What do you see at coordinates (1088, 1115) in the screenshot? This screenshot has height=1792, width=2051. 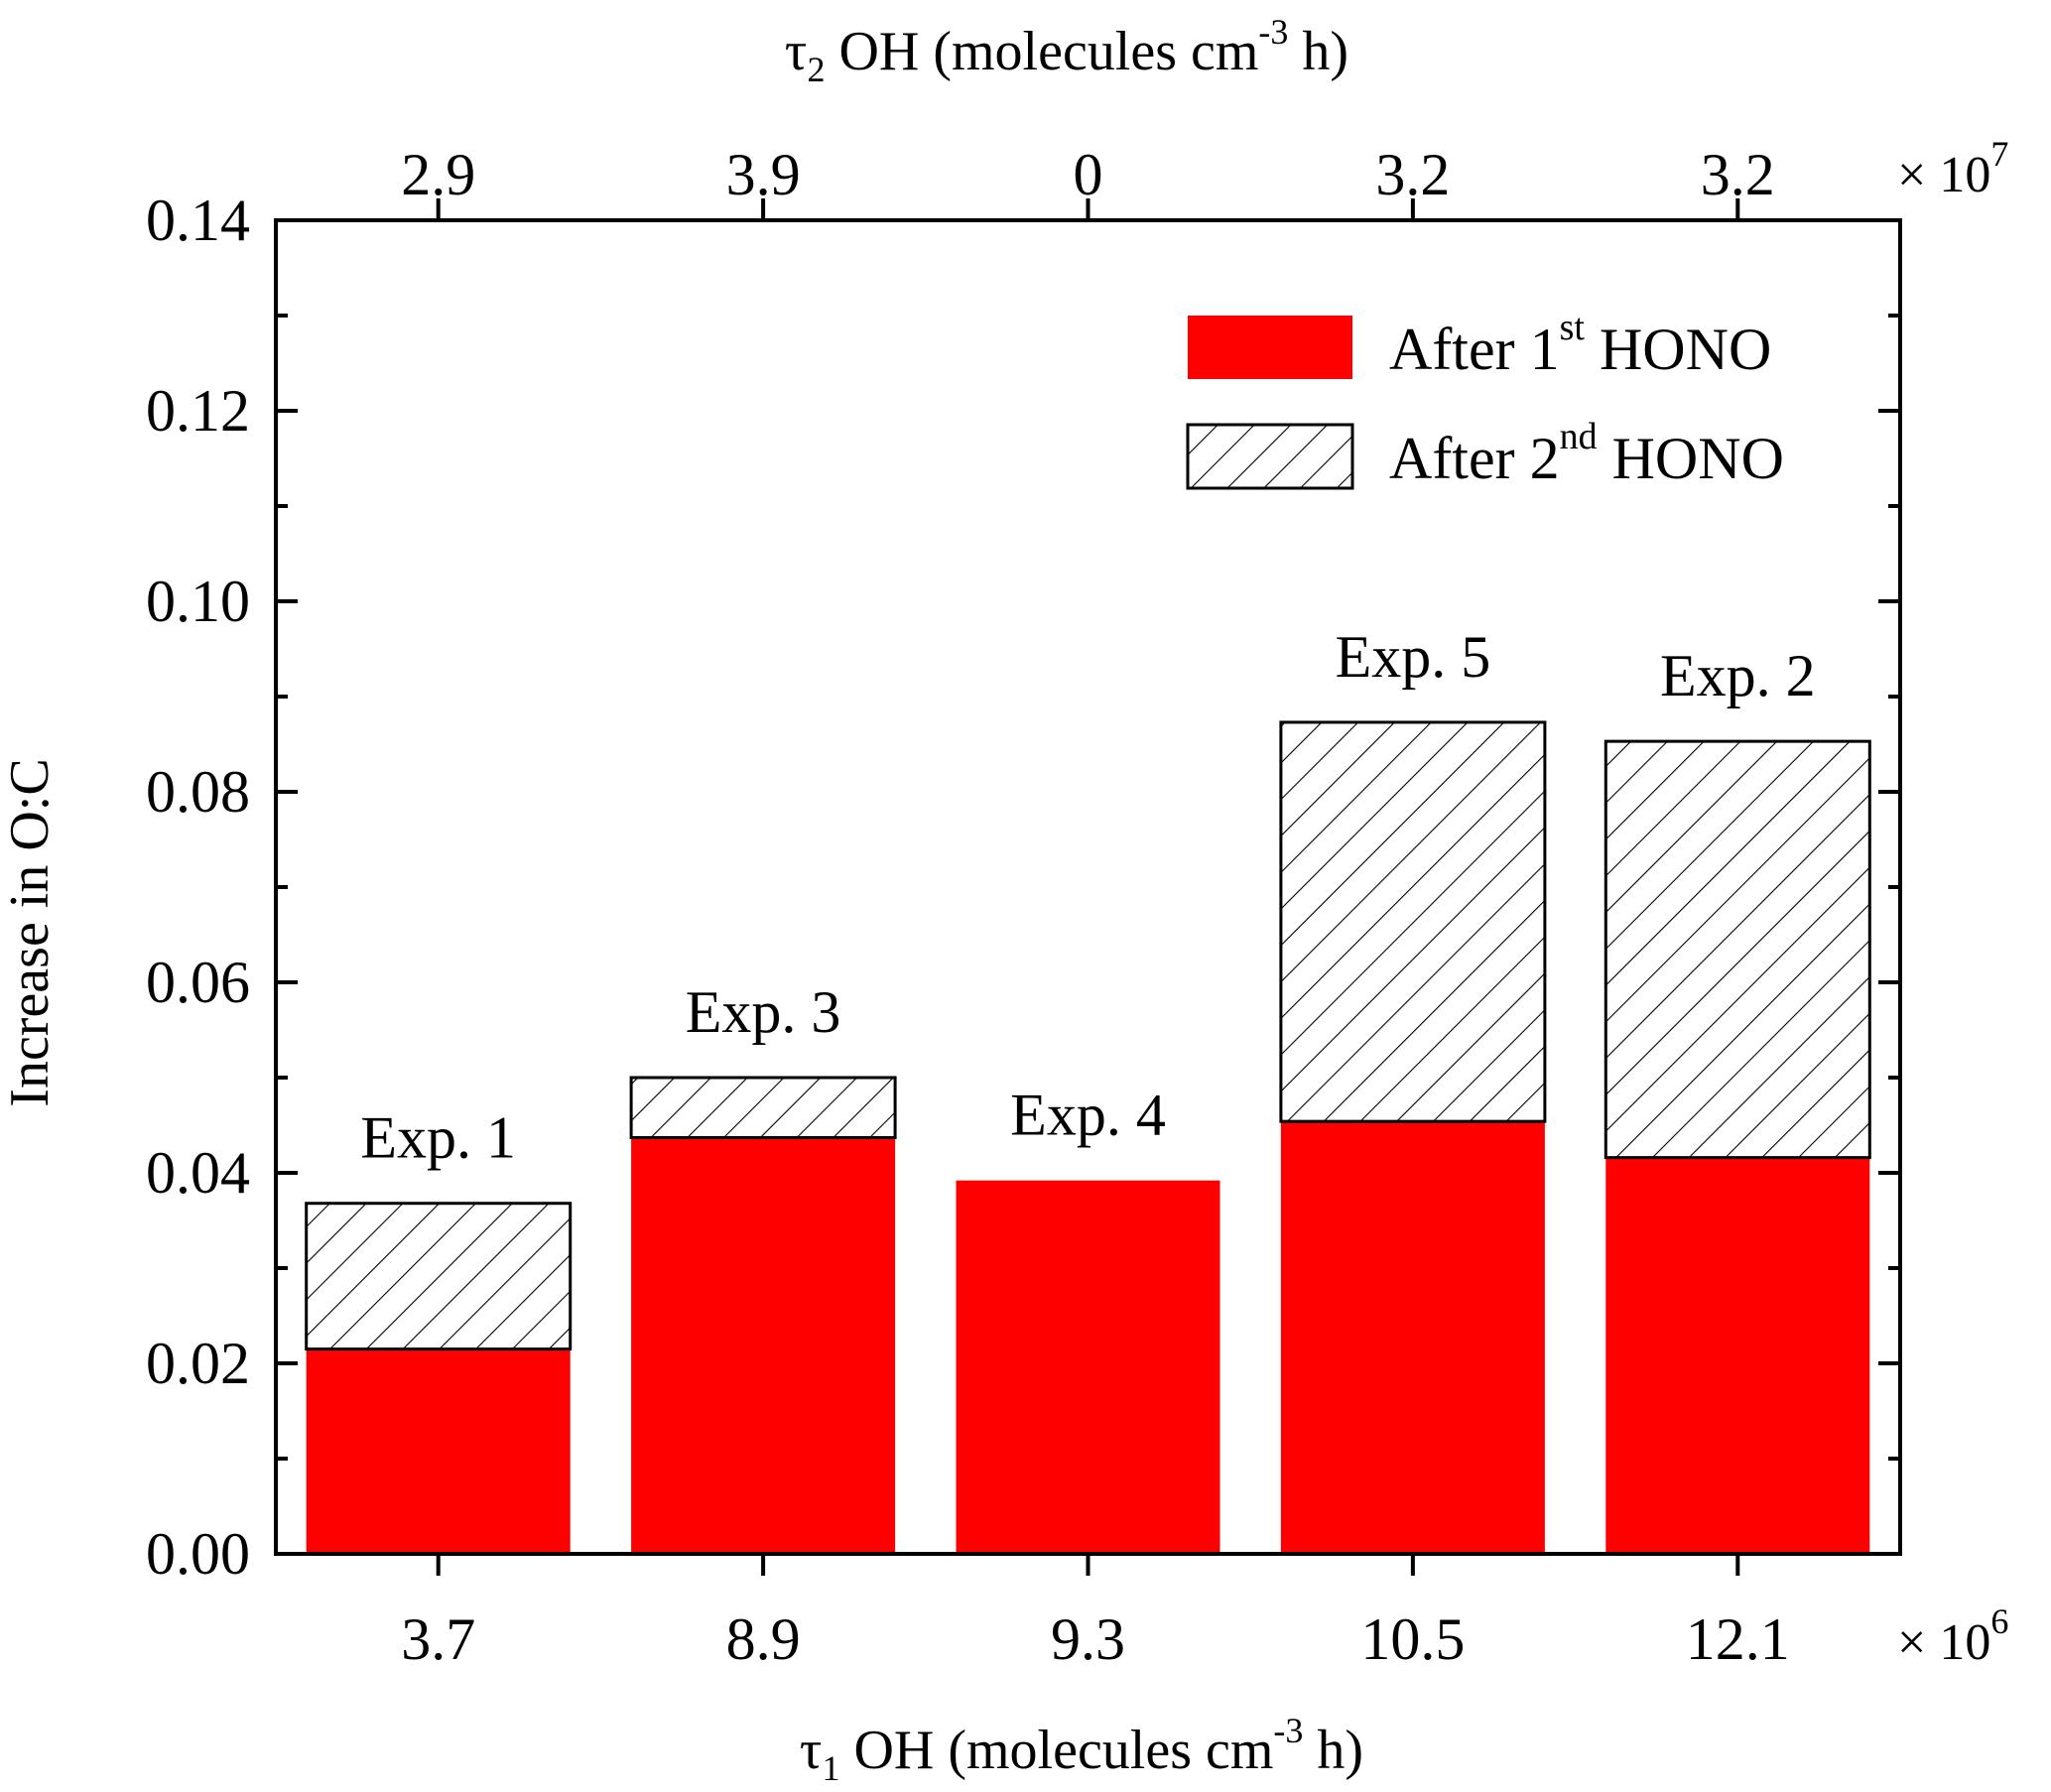 I see `bar-label: Exp. 4` at bounding box center [1088, 1115].